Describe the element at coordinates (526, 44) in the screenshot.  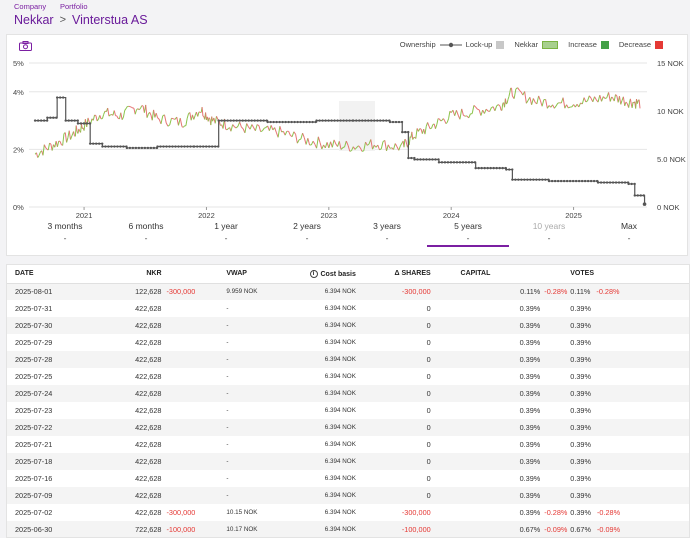
I see `legend-nekkar-label: Nekkar` at that location.